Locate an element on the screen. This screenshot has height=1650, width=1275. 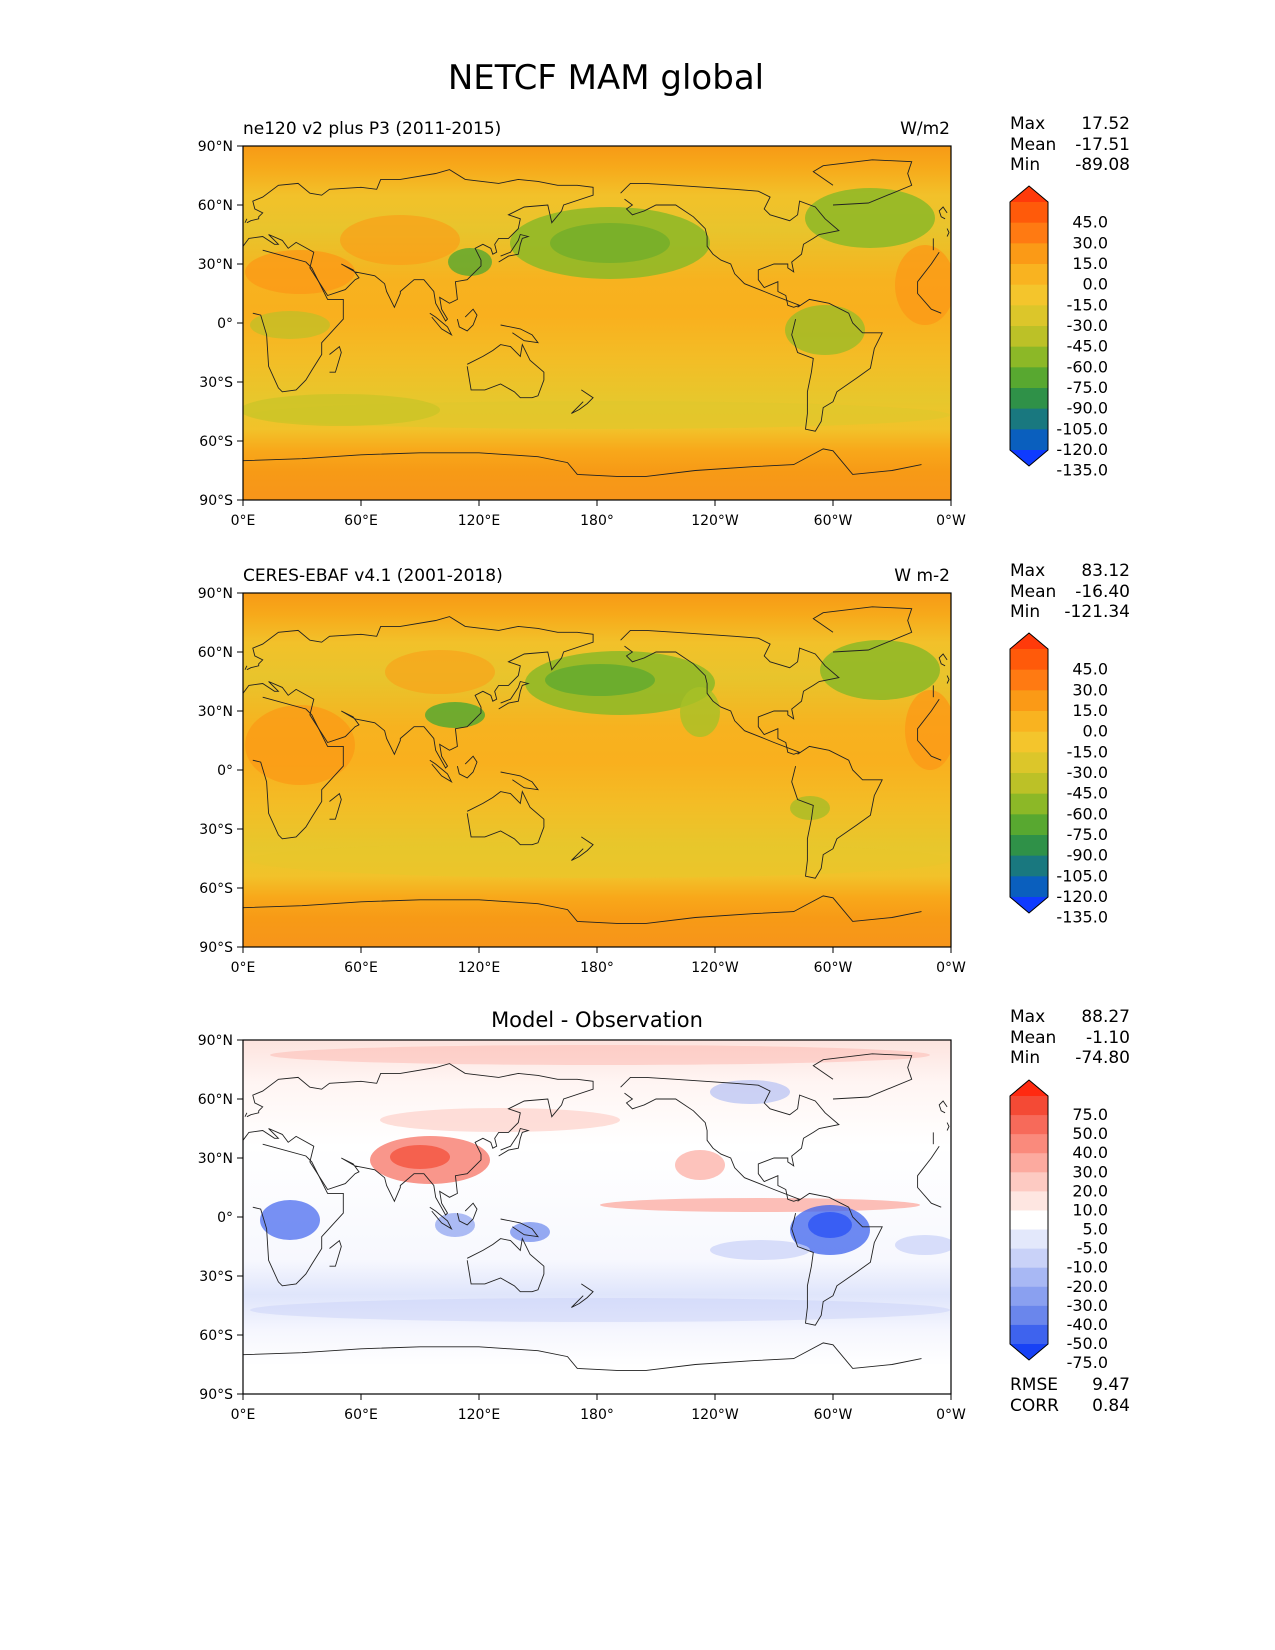
lat-tick-label: 90°S is located at coordinates (216, 1395).